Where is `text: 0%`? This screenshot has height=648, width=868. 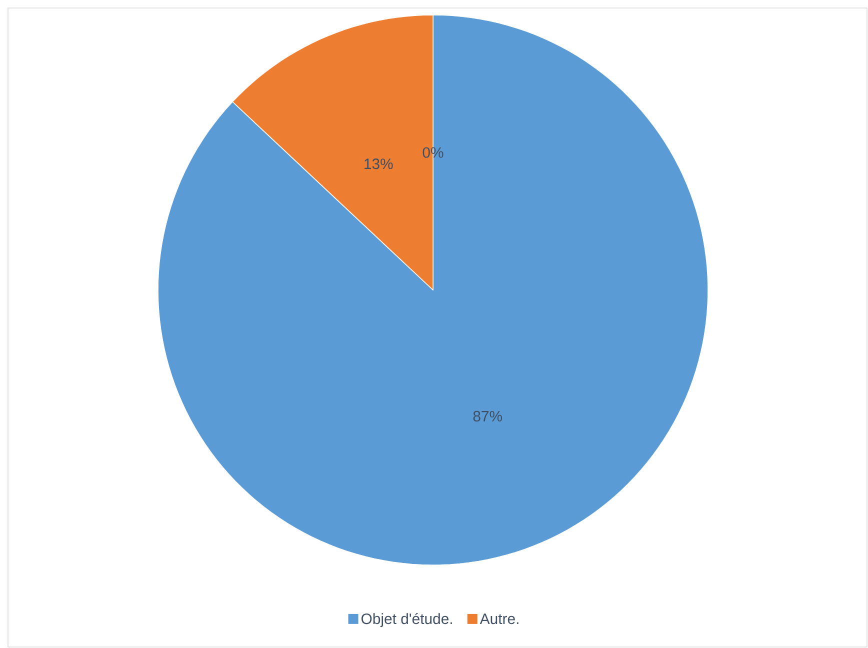 text: 0% is located at coordinates (433, 152).